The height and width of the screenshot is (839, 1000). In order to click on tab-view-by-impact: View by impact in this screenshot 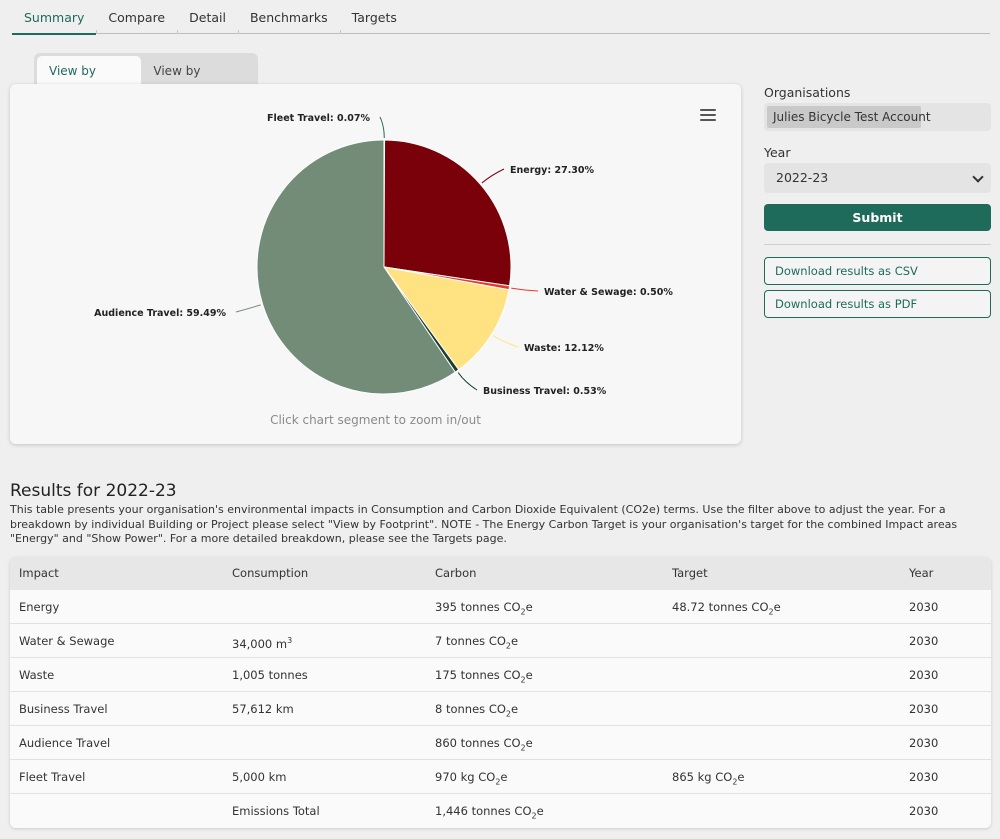, I will do `click(89, 82)`.